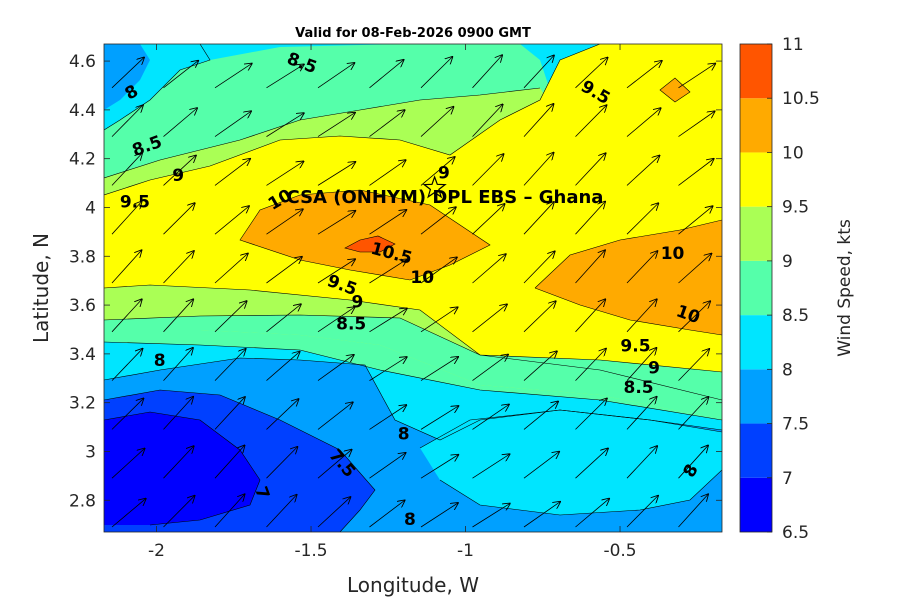 This screenshot has width=900, height=600. Describe the element at coordinates (779, 289) in the screenshot. I see `colorbar: 6.5 7 7.5 8 8.5 9 9.5 10 10.5 11` at that location.